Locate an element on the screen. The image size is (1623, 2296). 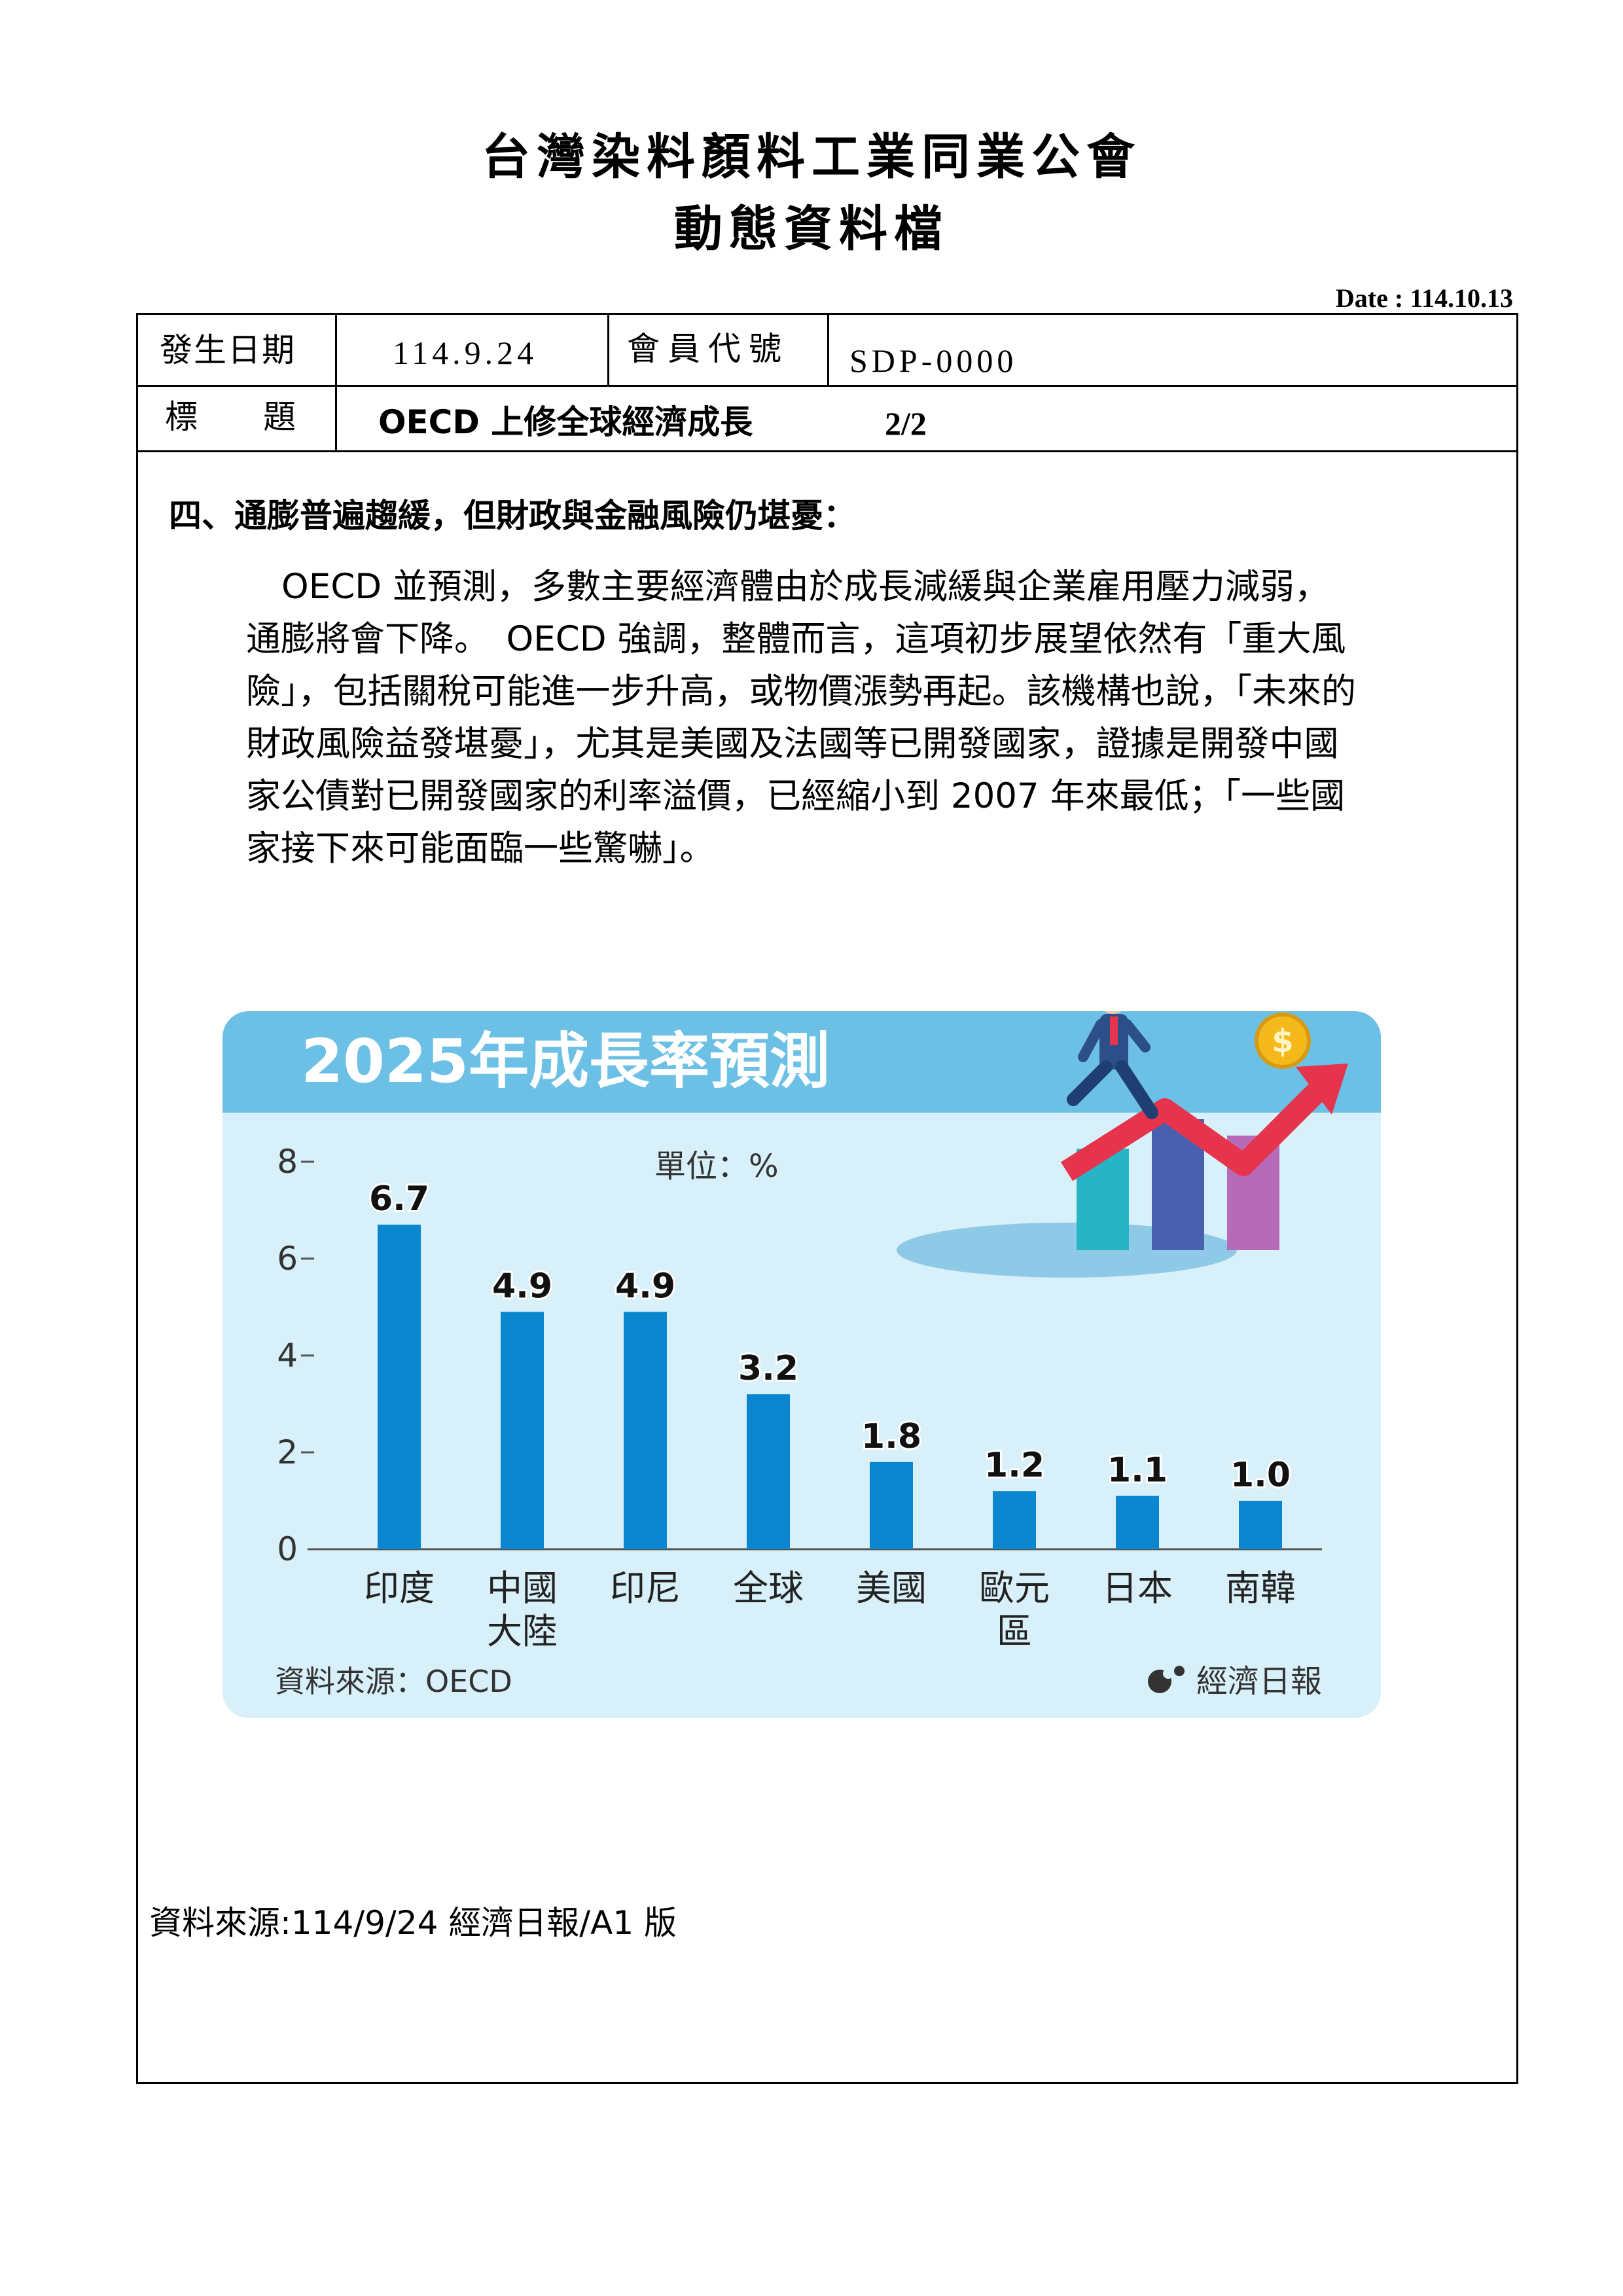
member-label: 會員代號 is located at coordinates (708, 349).